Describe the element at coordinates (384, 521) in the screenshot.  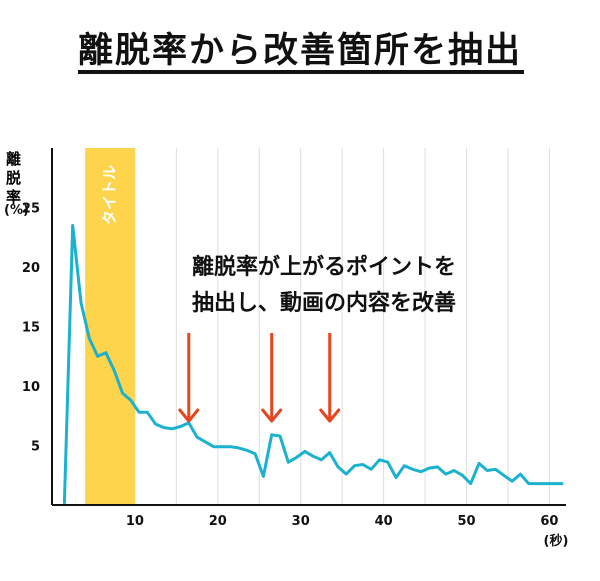
I see `x-tick-label: 40` at that location.